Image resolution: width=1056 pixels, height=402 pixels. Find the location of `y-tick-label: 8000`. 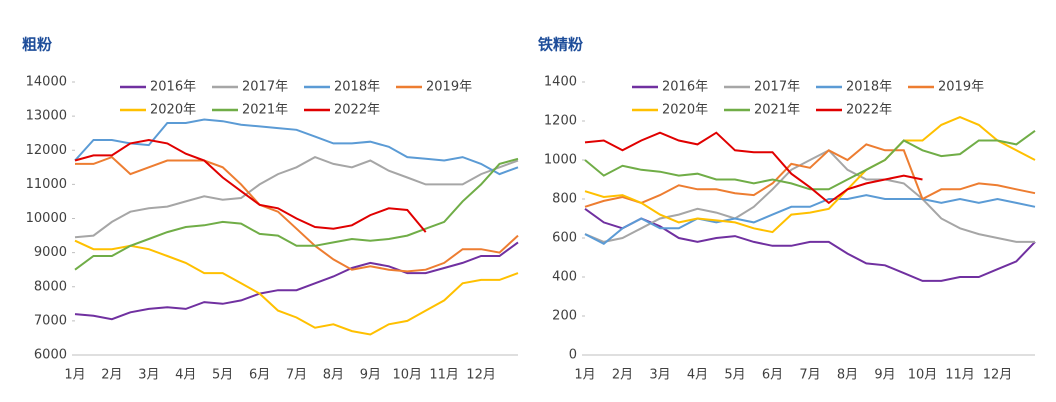

y-tick-label: 8000 is located at coordinates (50, 286).